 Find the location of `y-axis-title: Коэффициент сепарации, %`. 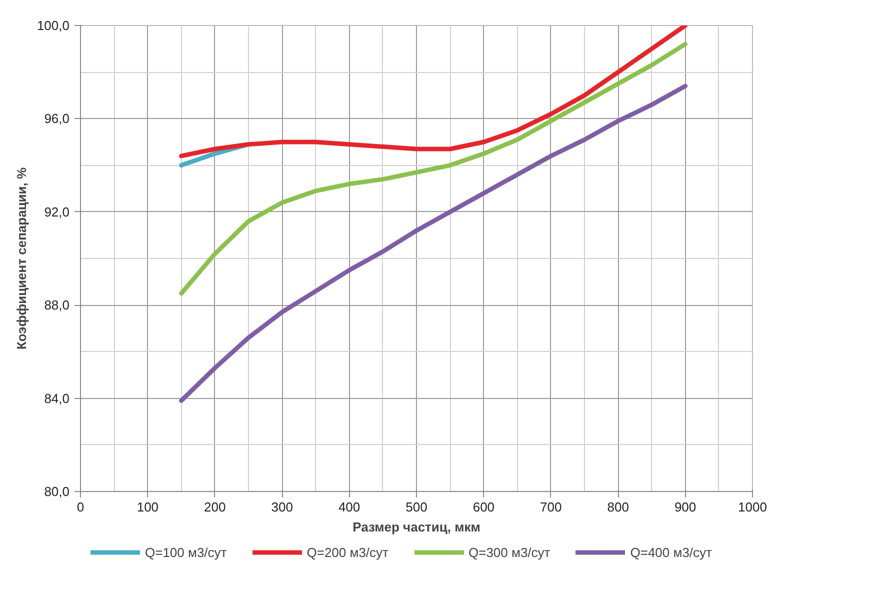

y-axis-title: Коэффициент сепарации, % is located at coordinates (21, 258).